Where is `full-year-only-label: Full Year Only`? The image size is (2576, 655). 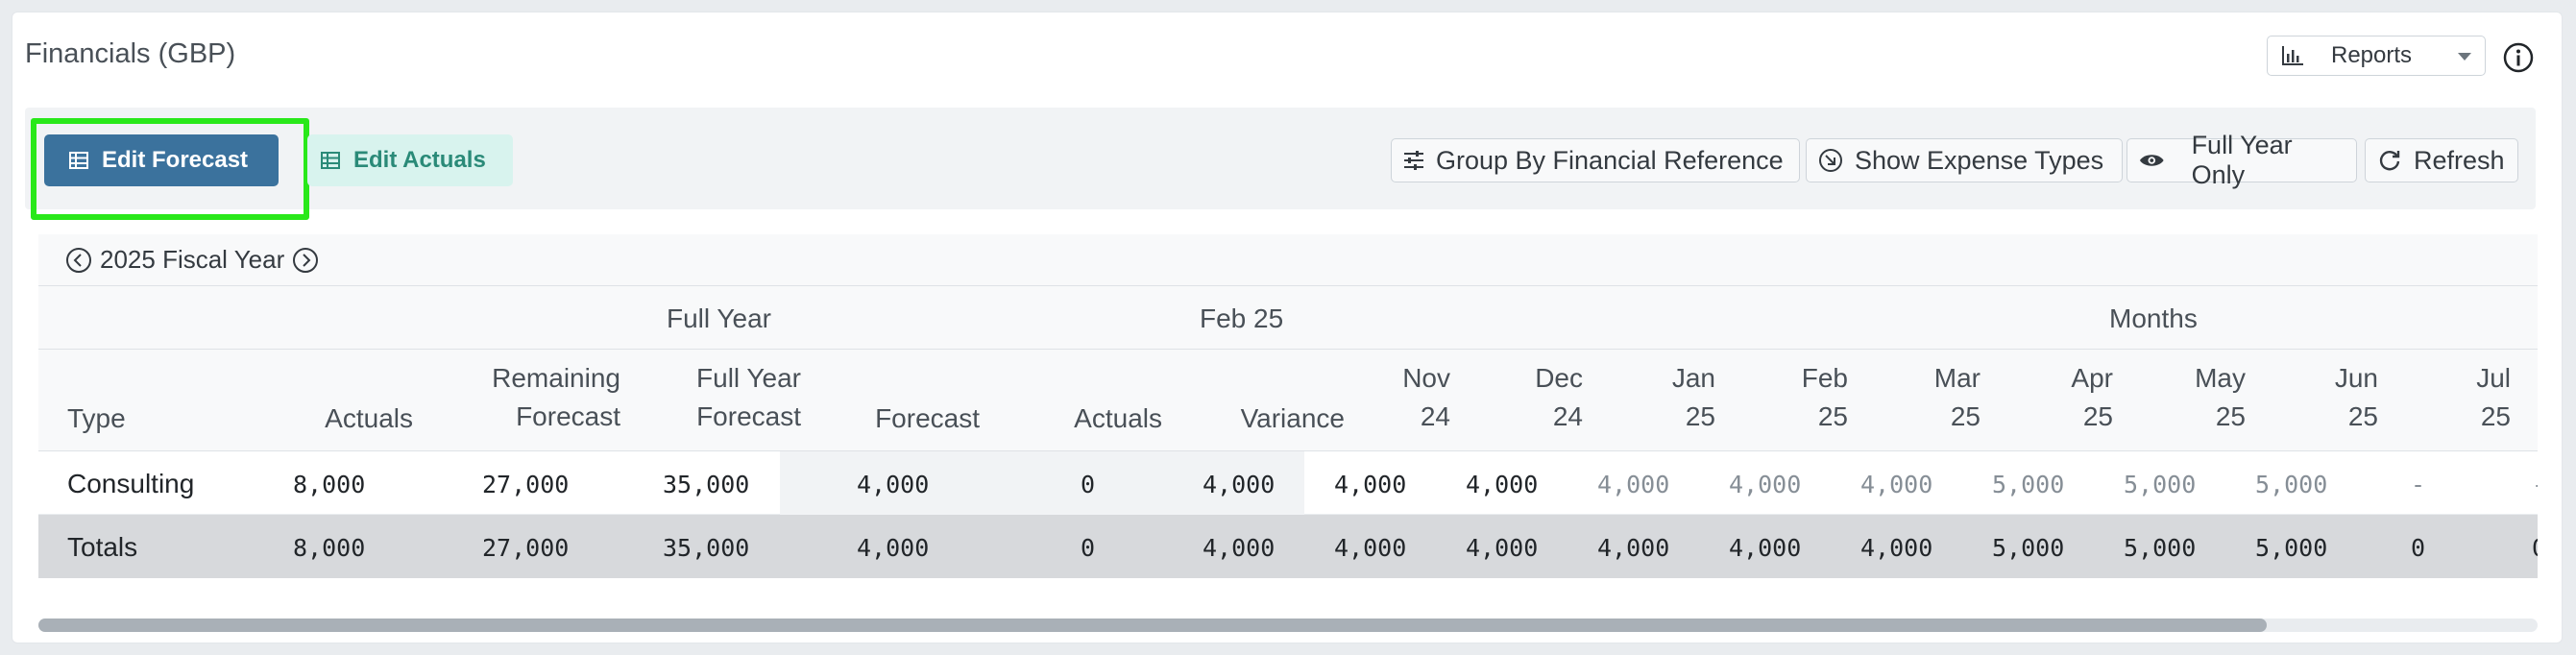 full-year-only-label: Full Year Only is located at coordinates (2242, 160).